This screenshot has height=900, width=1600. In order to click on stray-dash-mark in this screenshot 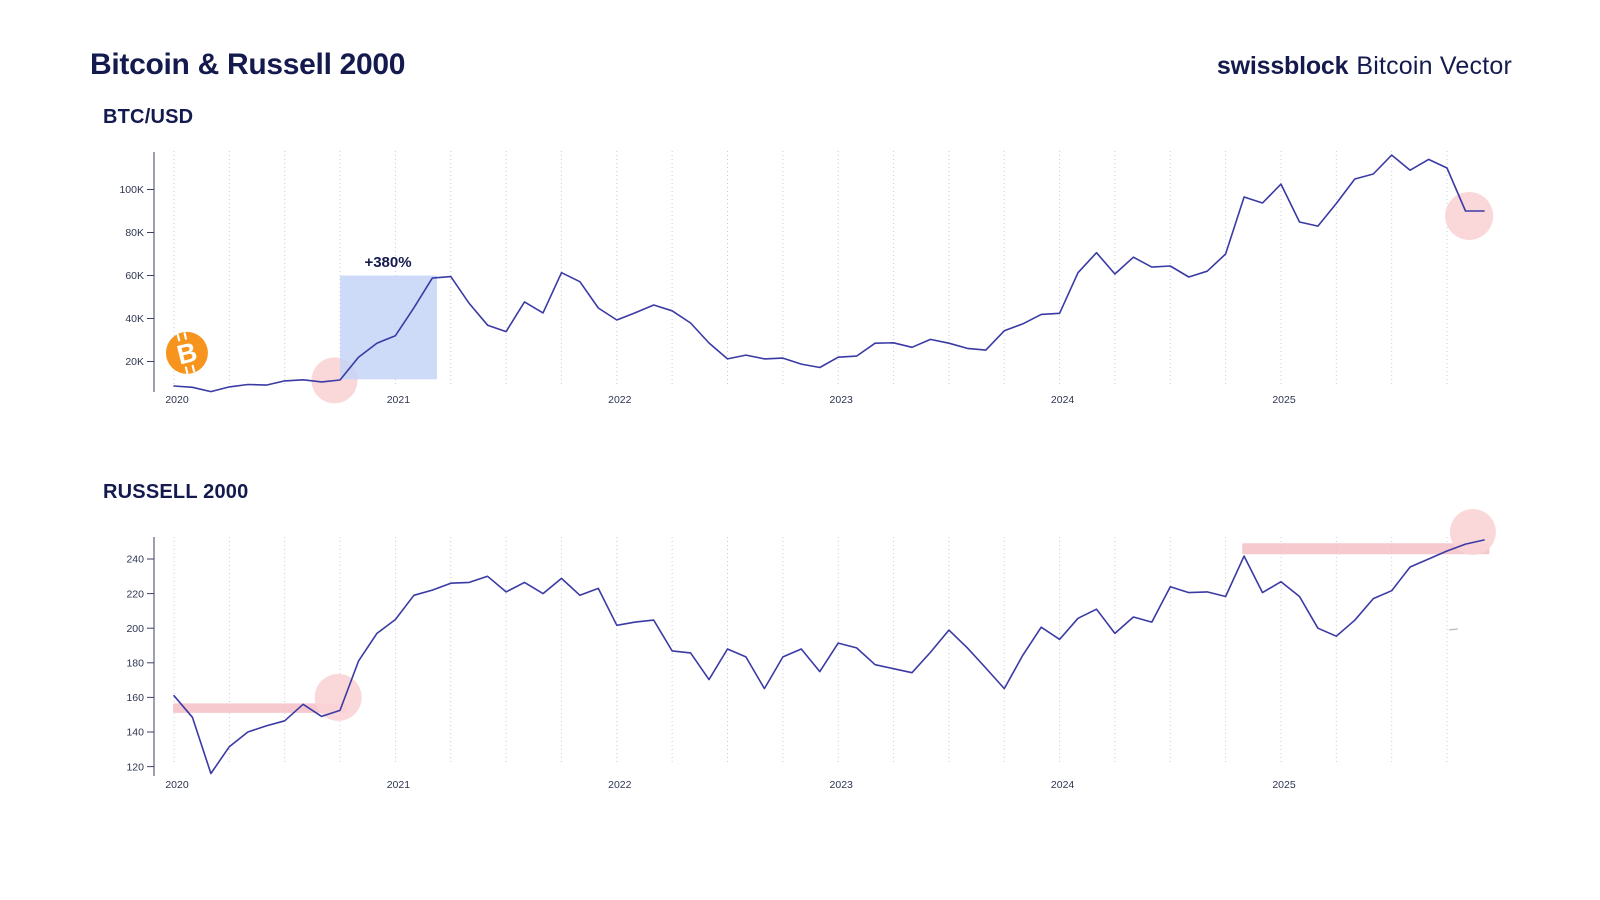, I will do `click(1453, 629)`.